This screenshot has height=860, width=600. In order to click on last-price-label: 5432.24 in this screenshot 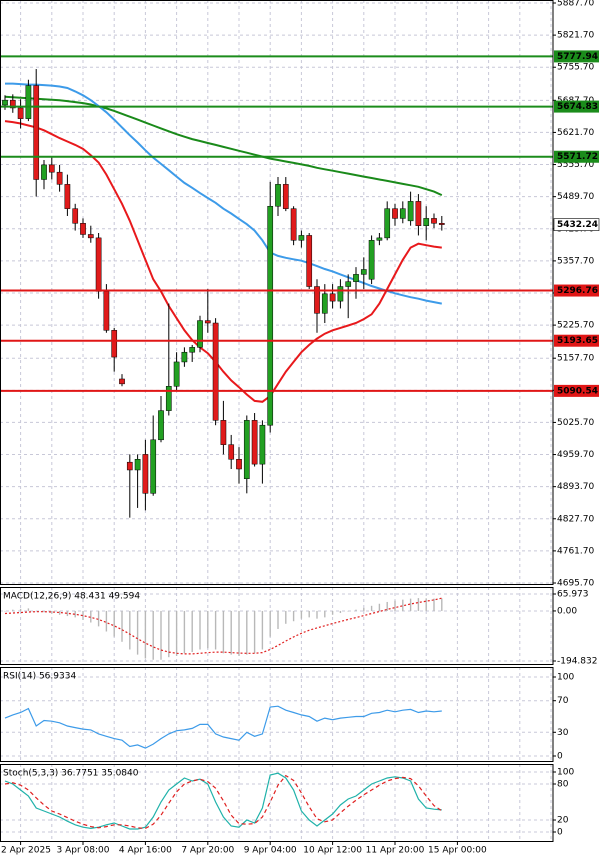, I will do `click(577, 225)`.